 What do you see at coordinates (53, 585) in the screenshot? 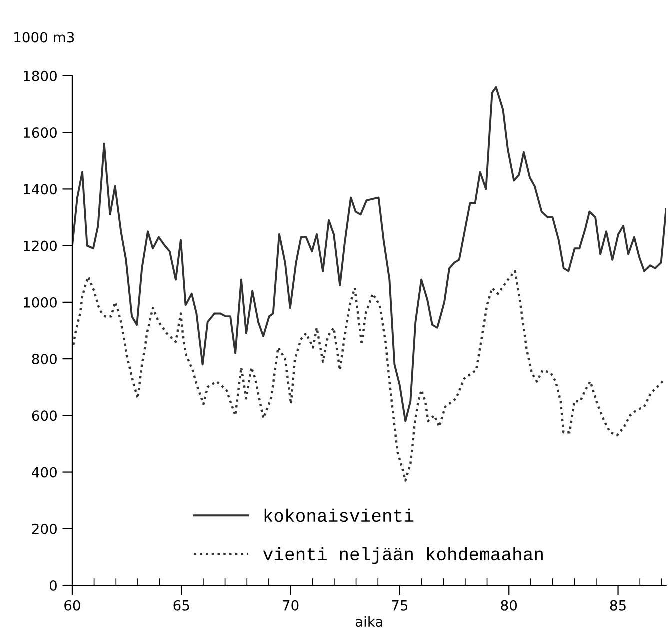
I see `y-tick-label: 0` at bounding box center [53, 585].